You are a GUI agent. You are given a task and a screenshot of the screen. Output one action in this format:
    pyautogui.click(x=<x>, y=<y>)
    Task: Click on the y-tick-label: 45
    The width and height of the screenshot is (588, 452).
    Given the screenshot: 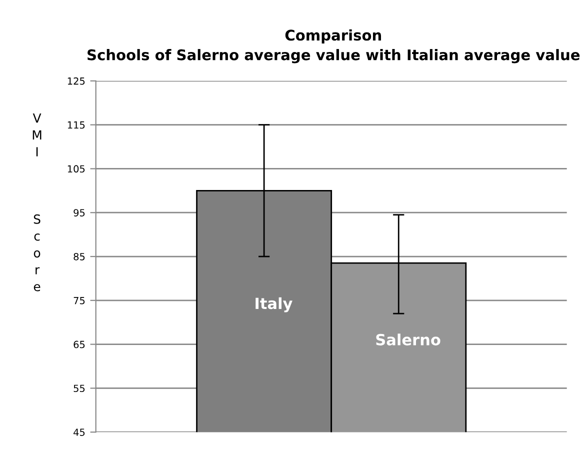 What is the action you would take?
    pyautogui.click(x=79, y=432)
    